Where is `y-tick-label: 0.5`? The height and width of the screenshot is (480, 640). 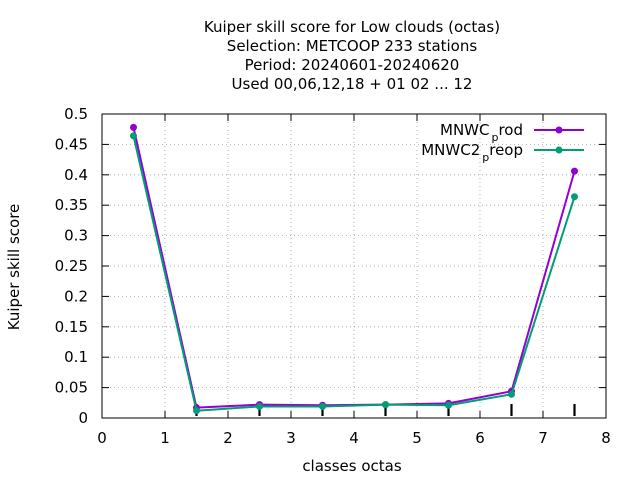
y-tick-label: 0.5 is located at coordinates (76, 114).